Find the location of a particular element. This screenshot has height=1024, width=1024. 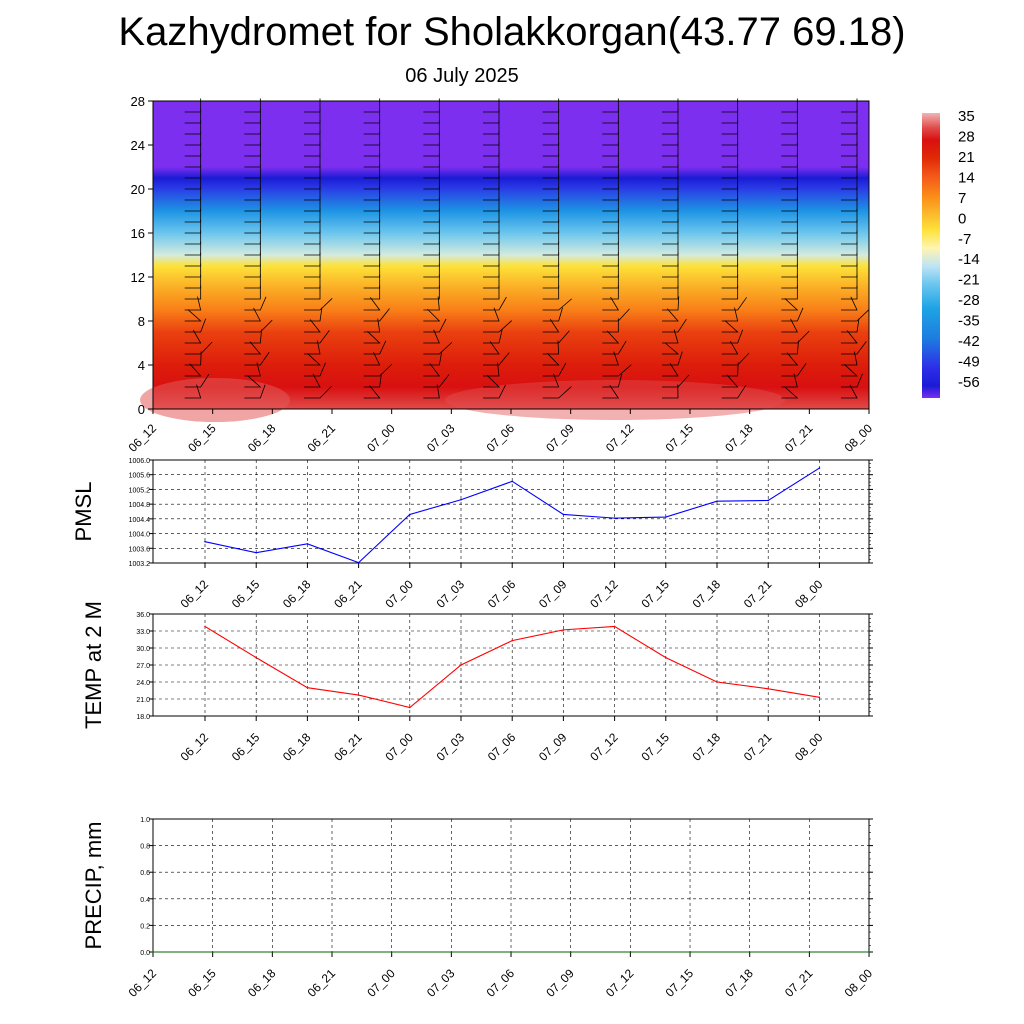

y-tick-label: 1003.2 is located at coordinates (140, 564).